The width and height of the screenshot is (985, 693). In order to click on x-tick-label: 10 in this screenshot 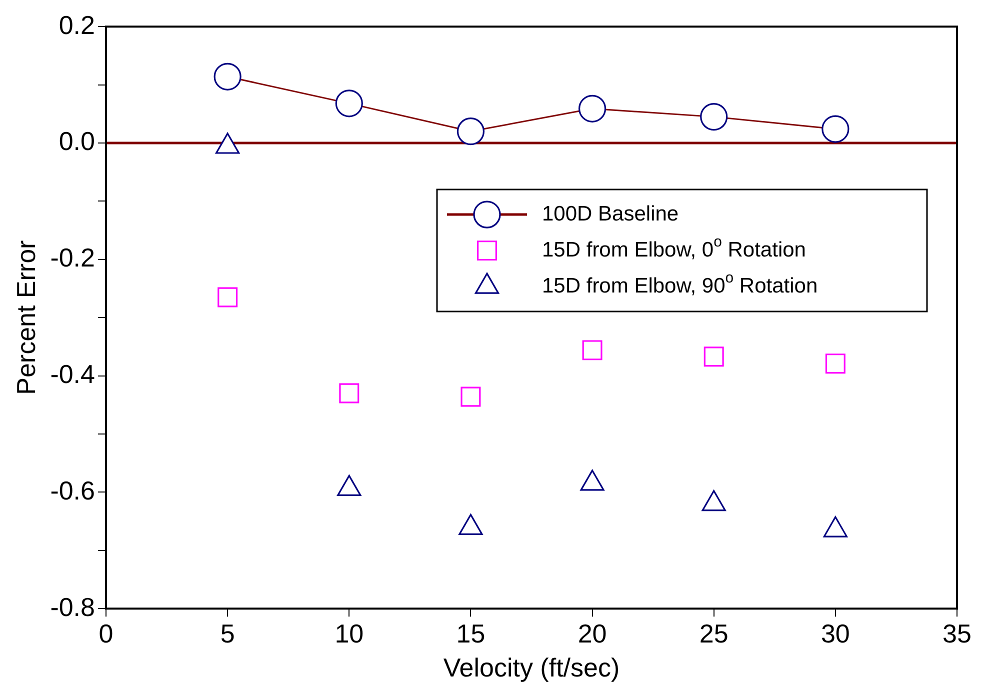, I will do `click(349, 633)`.